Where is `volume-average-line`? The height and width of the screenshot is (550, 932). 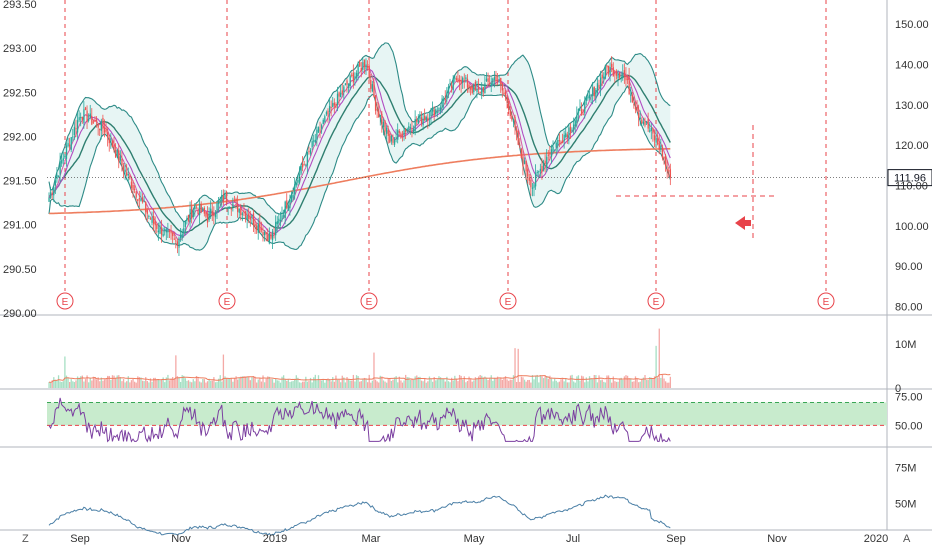 volume-average-line is located at coordinates (359, 378).